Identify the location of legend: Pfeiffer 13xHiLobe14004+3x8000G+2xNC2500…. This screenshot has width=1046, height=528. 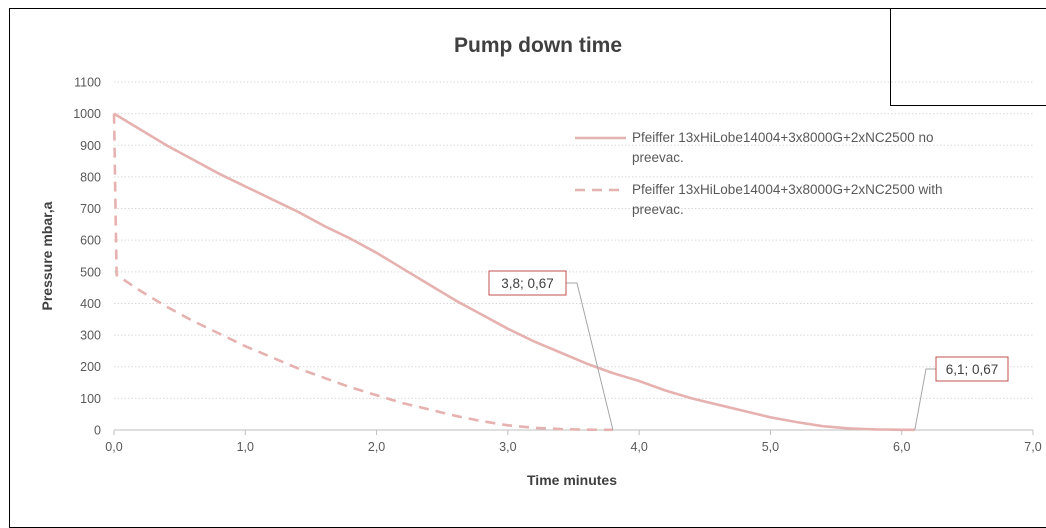
(758, 173).